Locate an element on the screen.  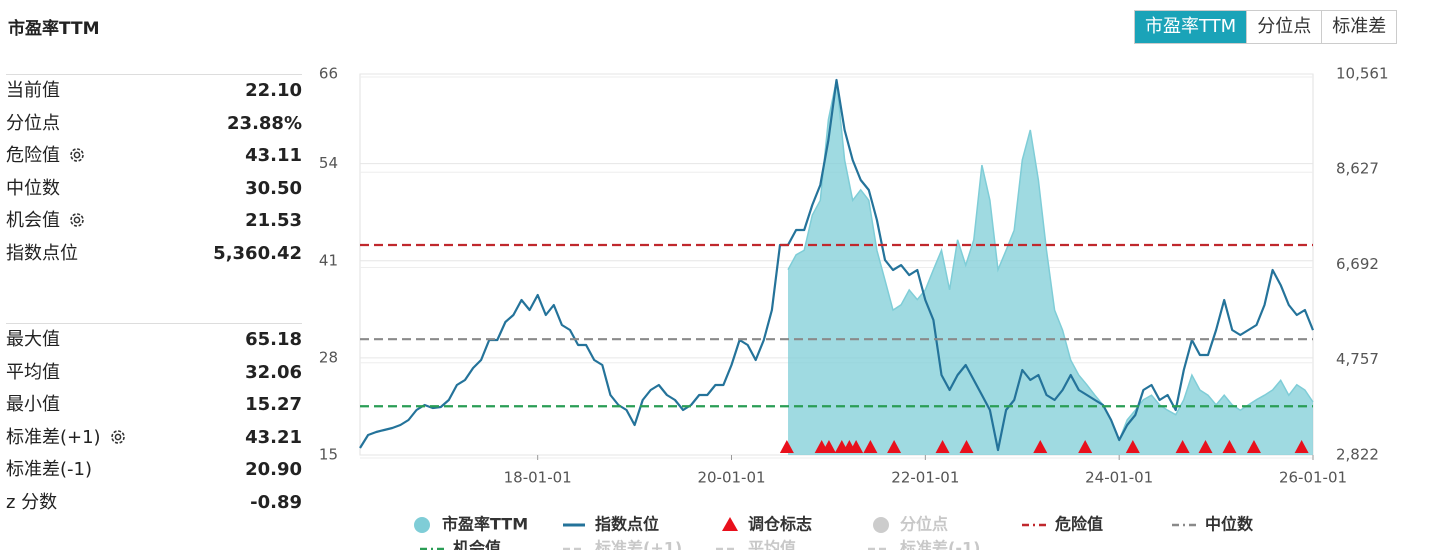
panel-title: 市盈率TTM is located at coordinates (54, 29).